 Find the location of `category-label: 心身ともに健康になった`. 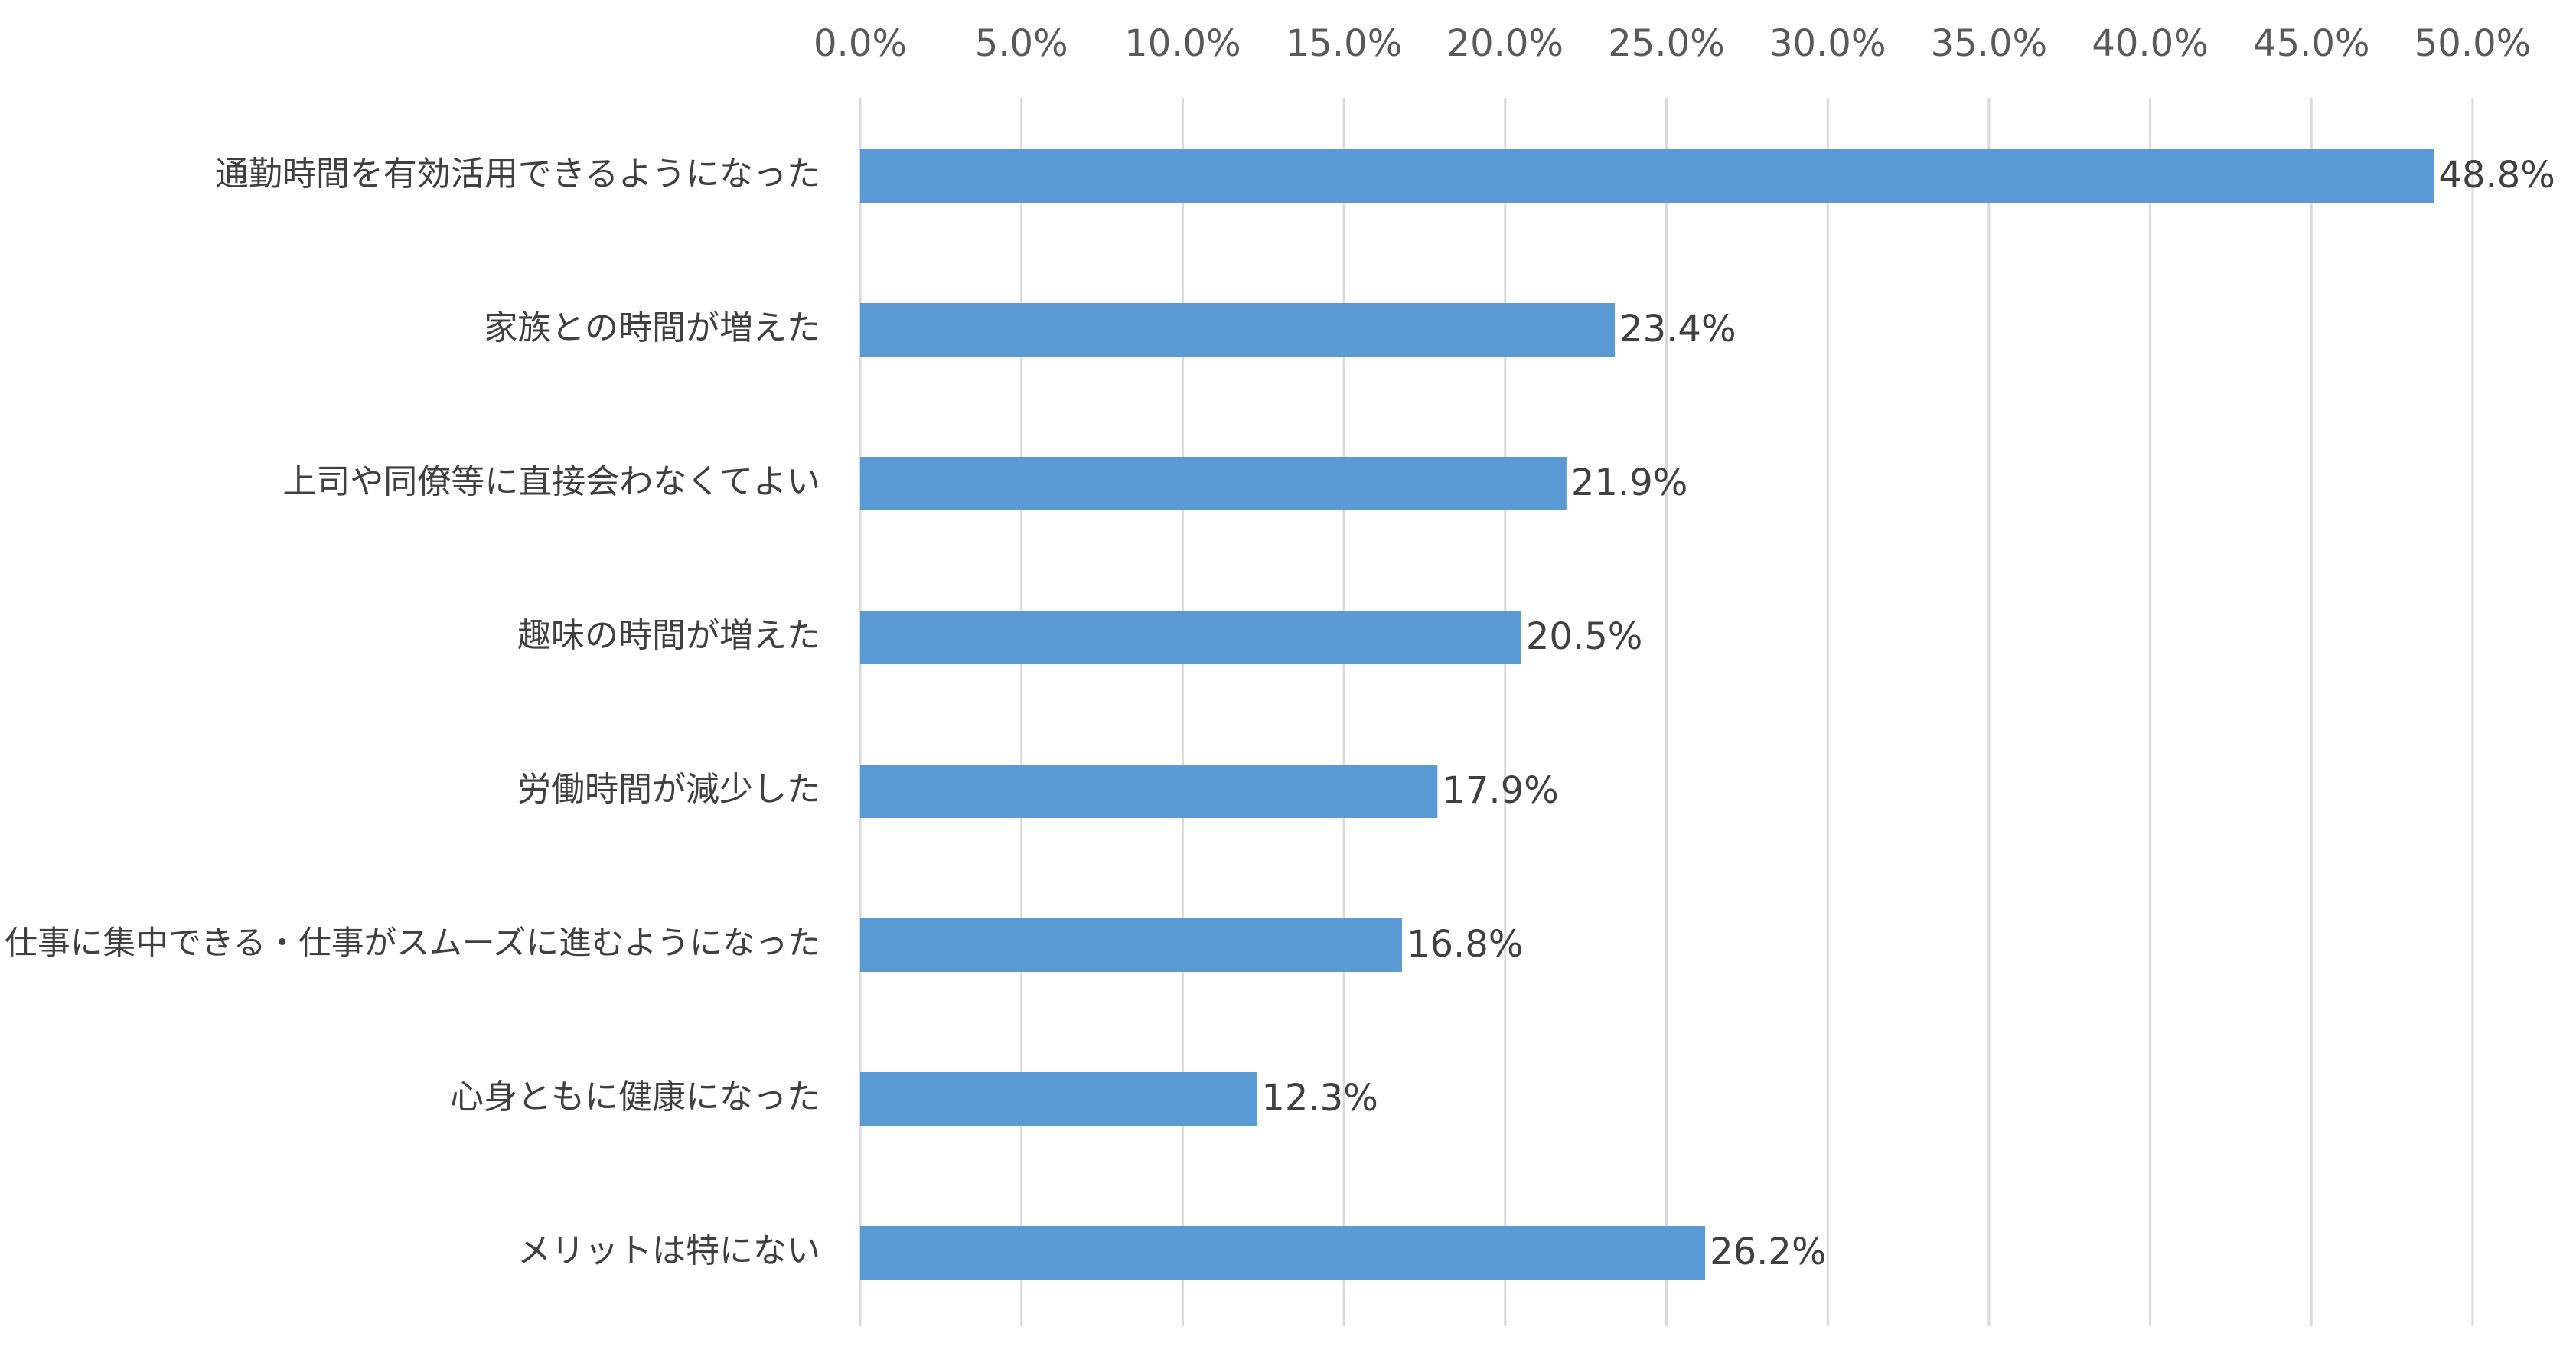

category-label: 心身ともに健康になった is located at coordinates (635, 1097).